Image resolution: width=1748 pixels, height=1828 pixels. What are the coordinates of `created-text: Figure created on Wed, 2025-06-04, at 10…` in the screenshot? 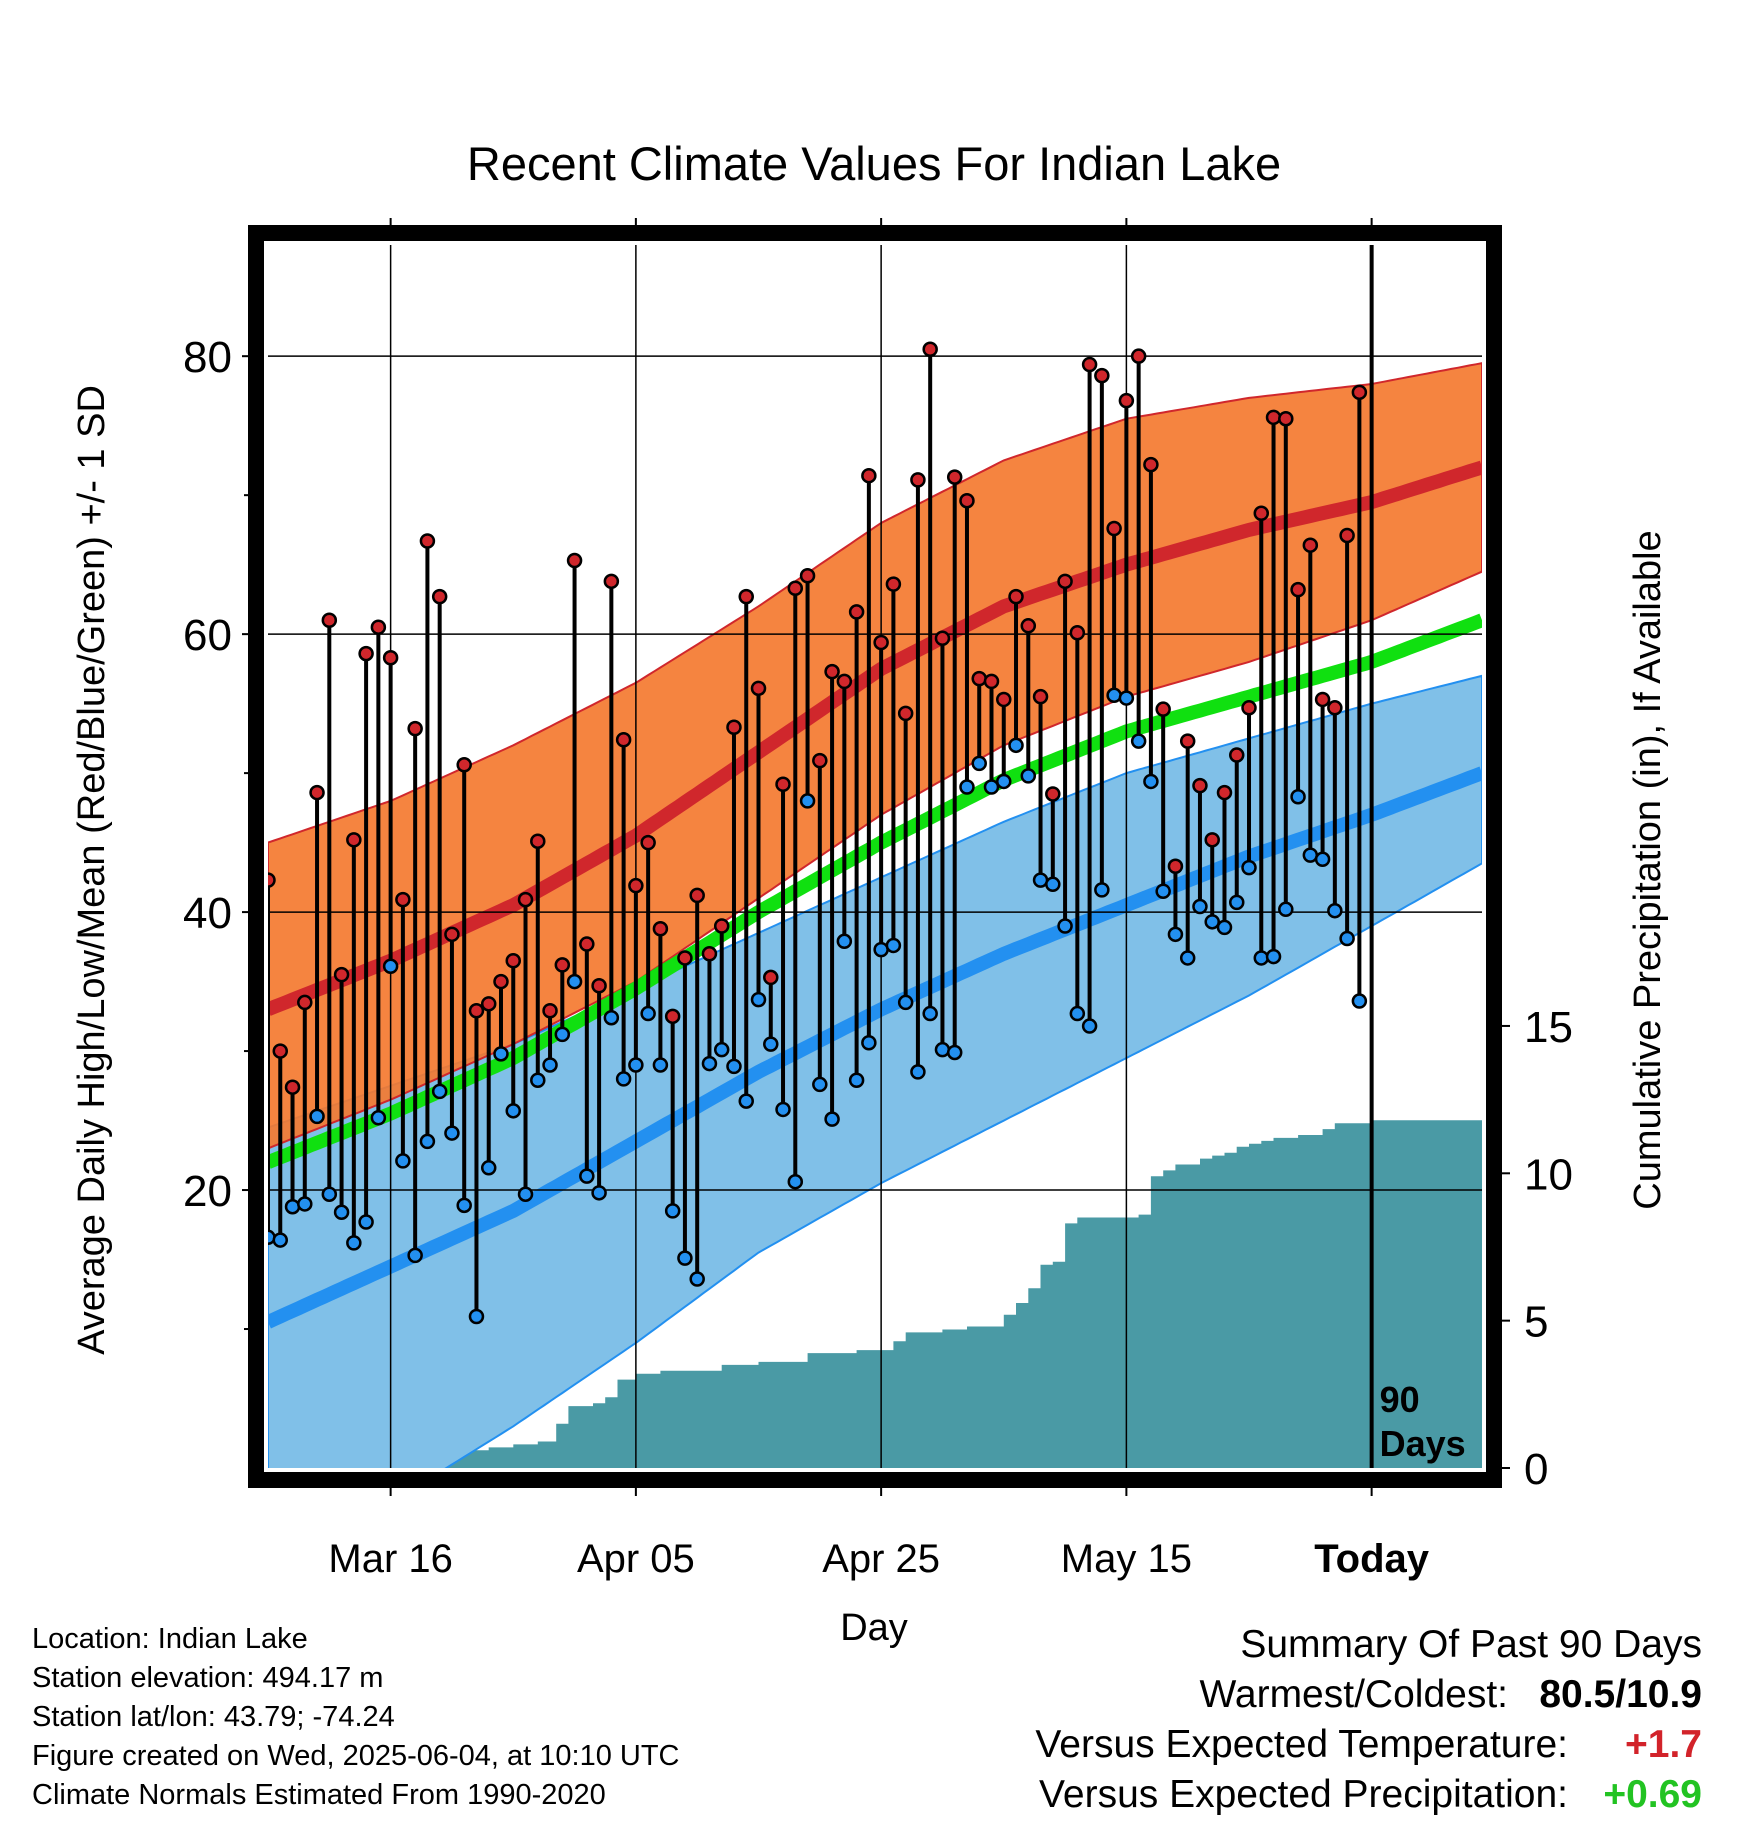 It's located at (356, 1756).